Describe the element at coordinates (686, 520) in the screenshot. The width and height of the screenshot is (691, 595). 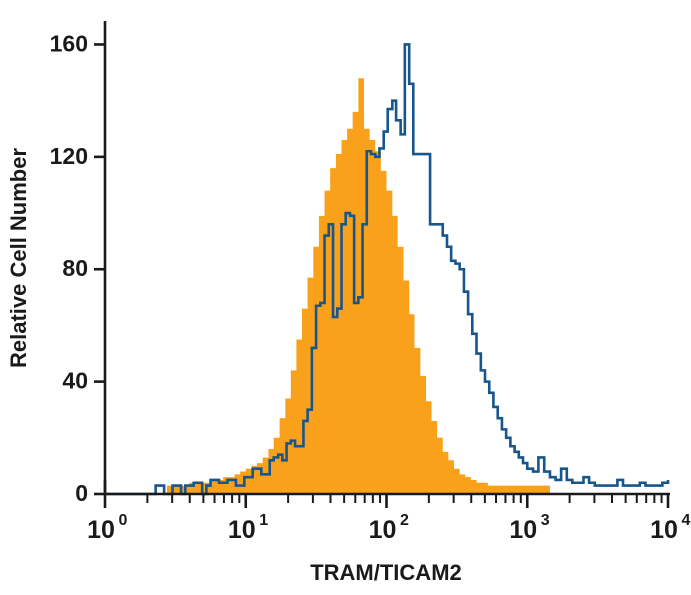
I see `x-tick-exponent: 4` at that location.